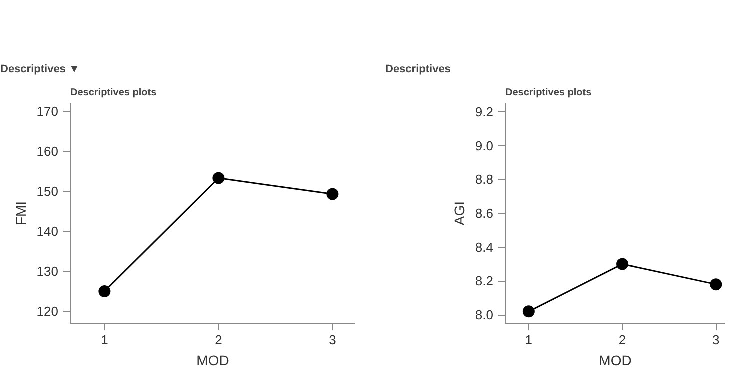  Describe the element at coordinates (47, 191) in the screenshot. I see `y-tick-label: 150` at that location.